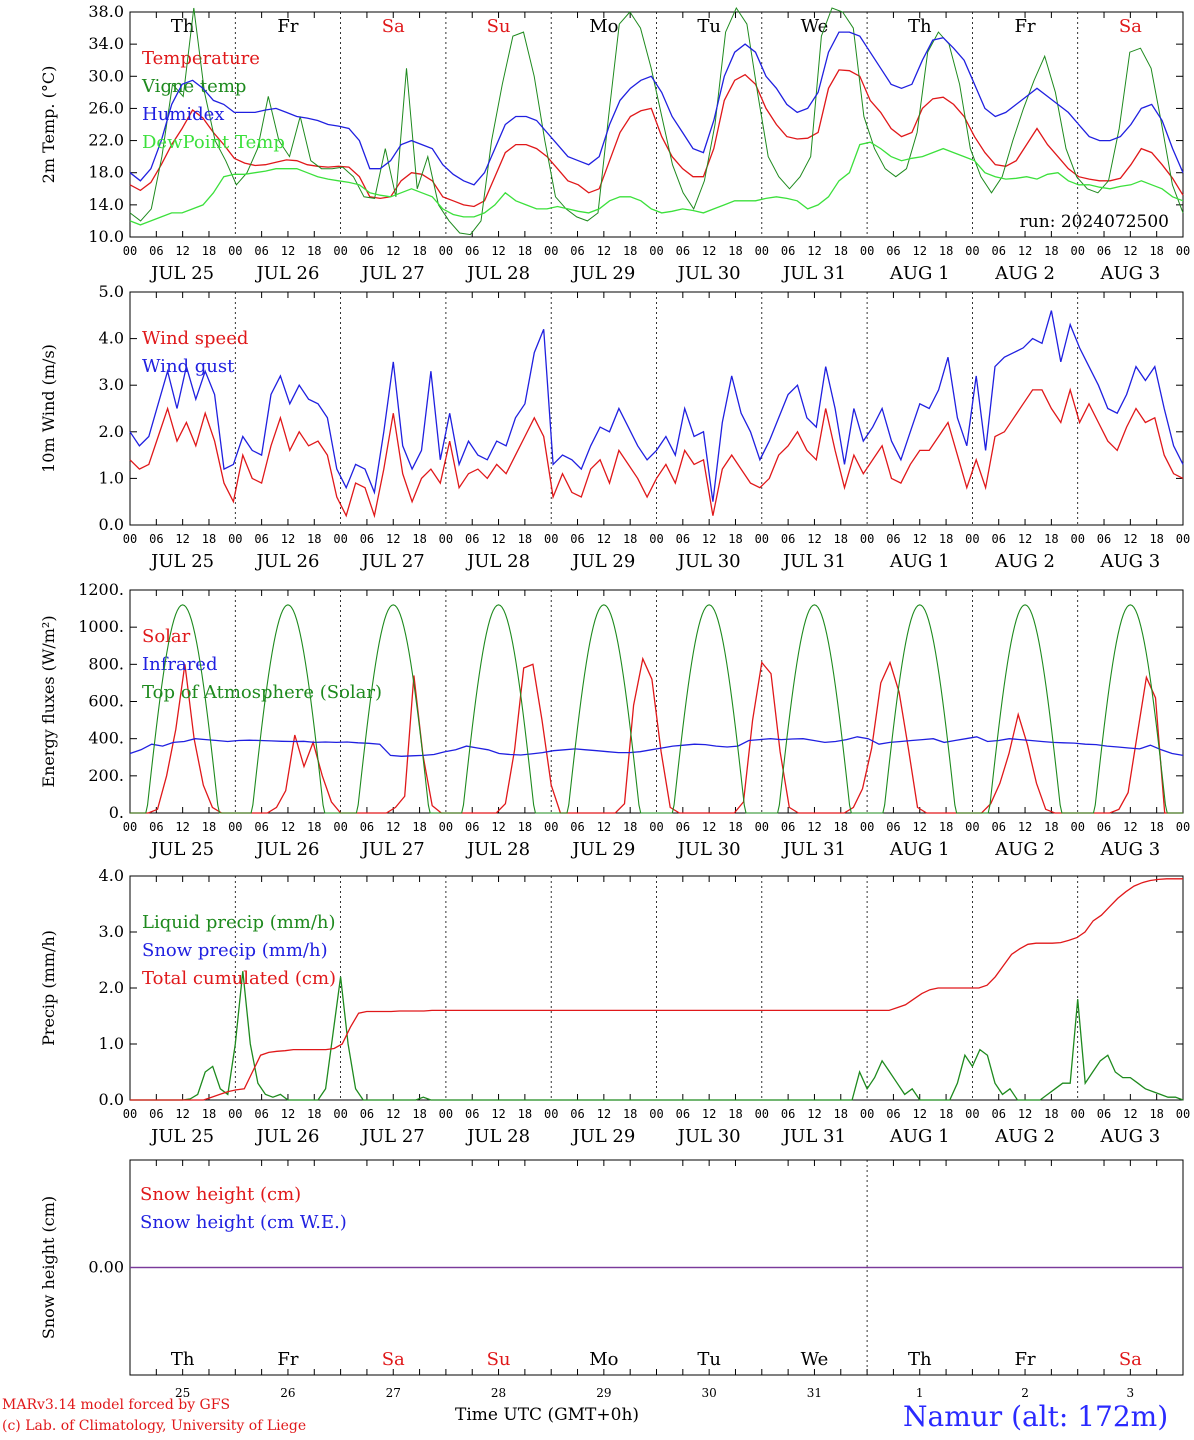  Describe the element at coordinates (106, 43) in the screenshot. I see `y-tick-label: 34.0` at that location.